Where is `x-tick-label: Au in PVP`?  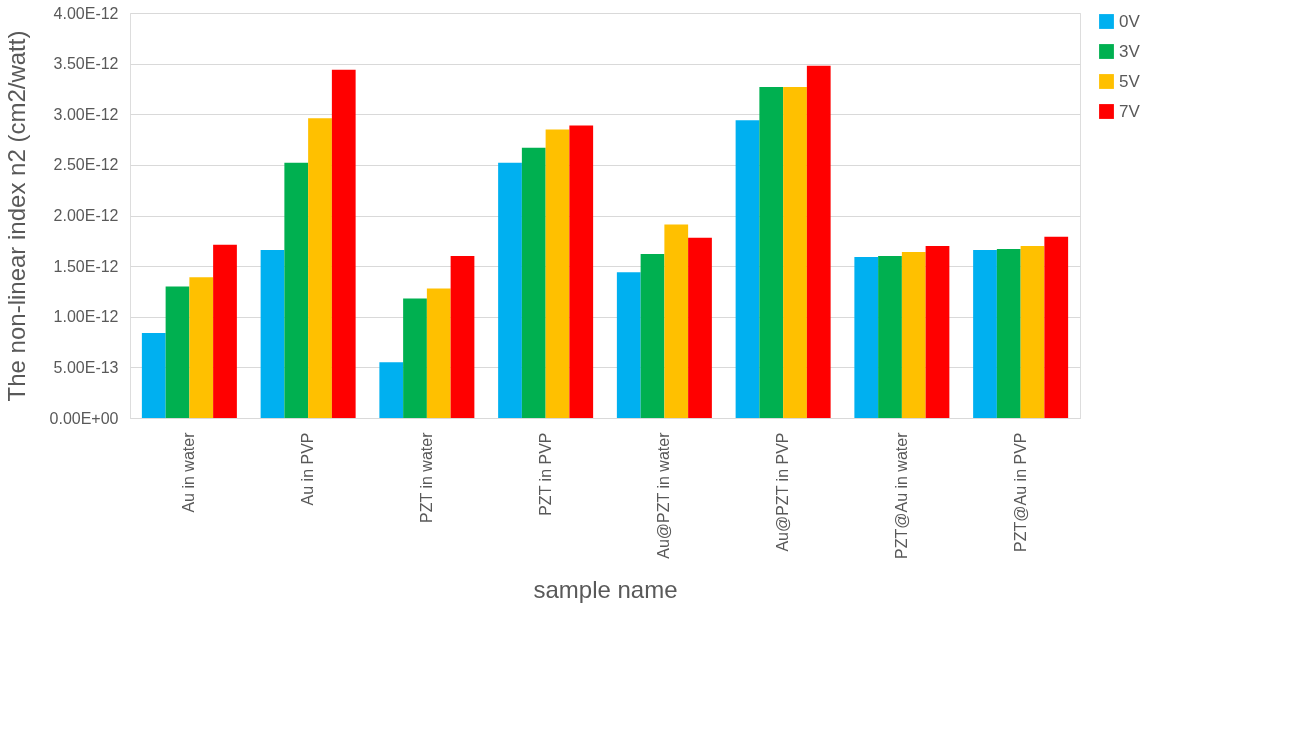
x-tick-label: Au in PVP is located at coordinates (308, 469).